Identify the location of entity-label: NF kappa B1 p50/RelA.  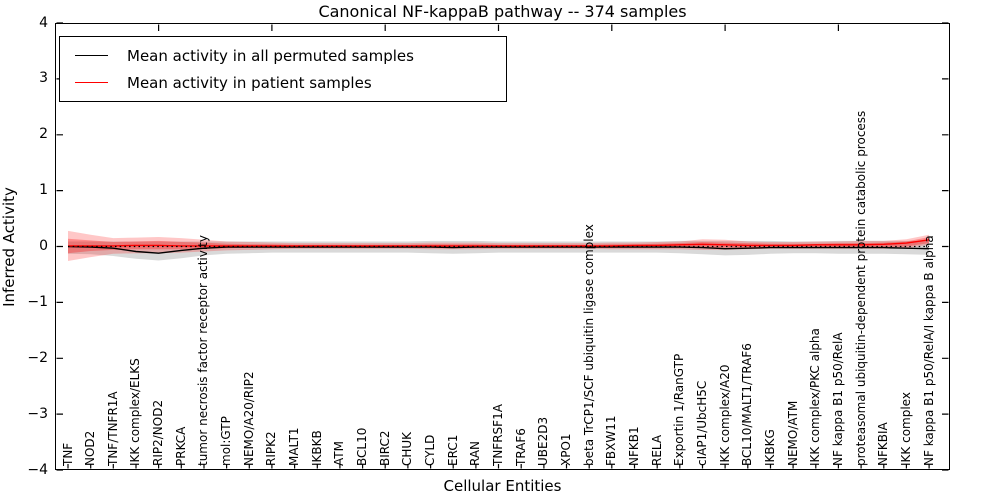
(837, 399).